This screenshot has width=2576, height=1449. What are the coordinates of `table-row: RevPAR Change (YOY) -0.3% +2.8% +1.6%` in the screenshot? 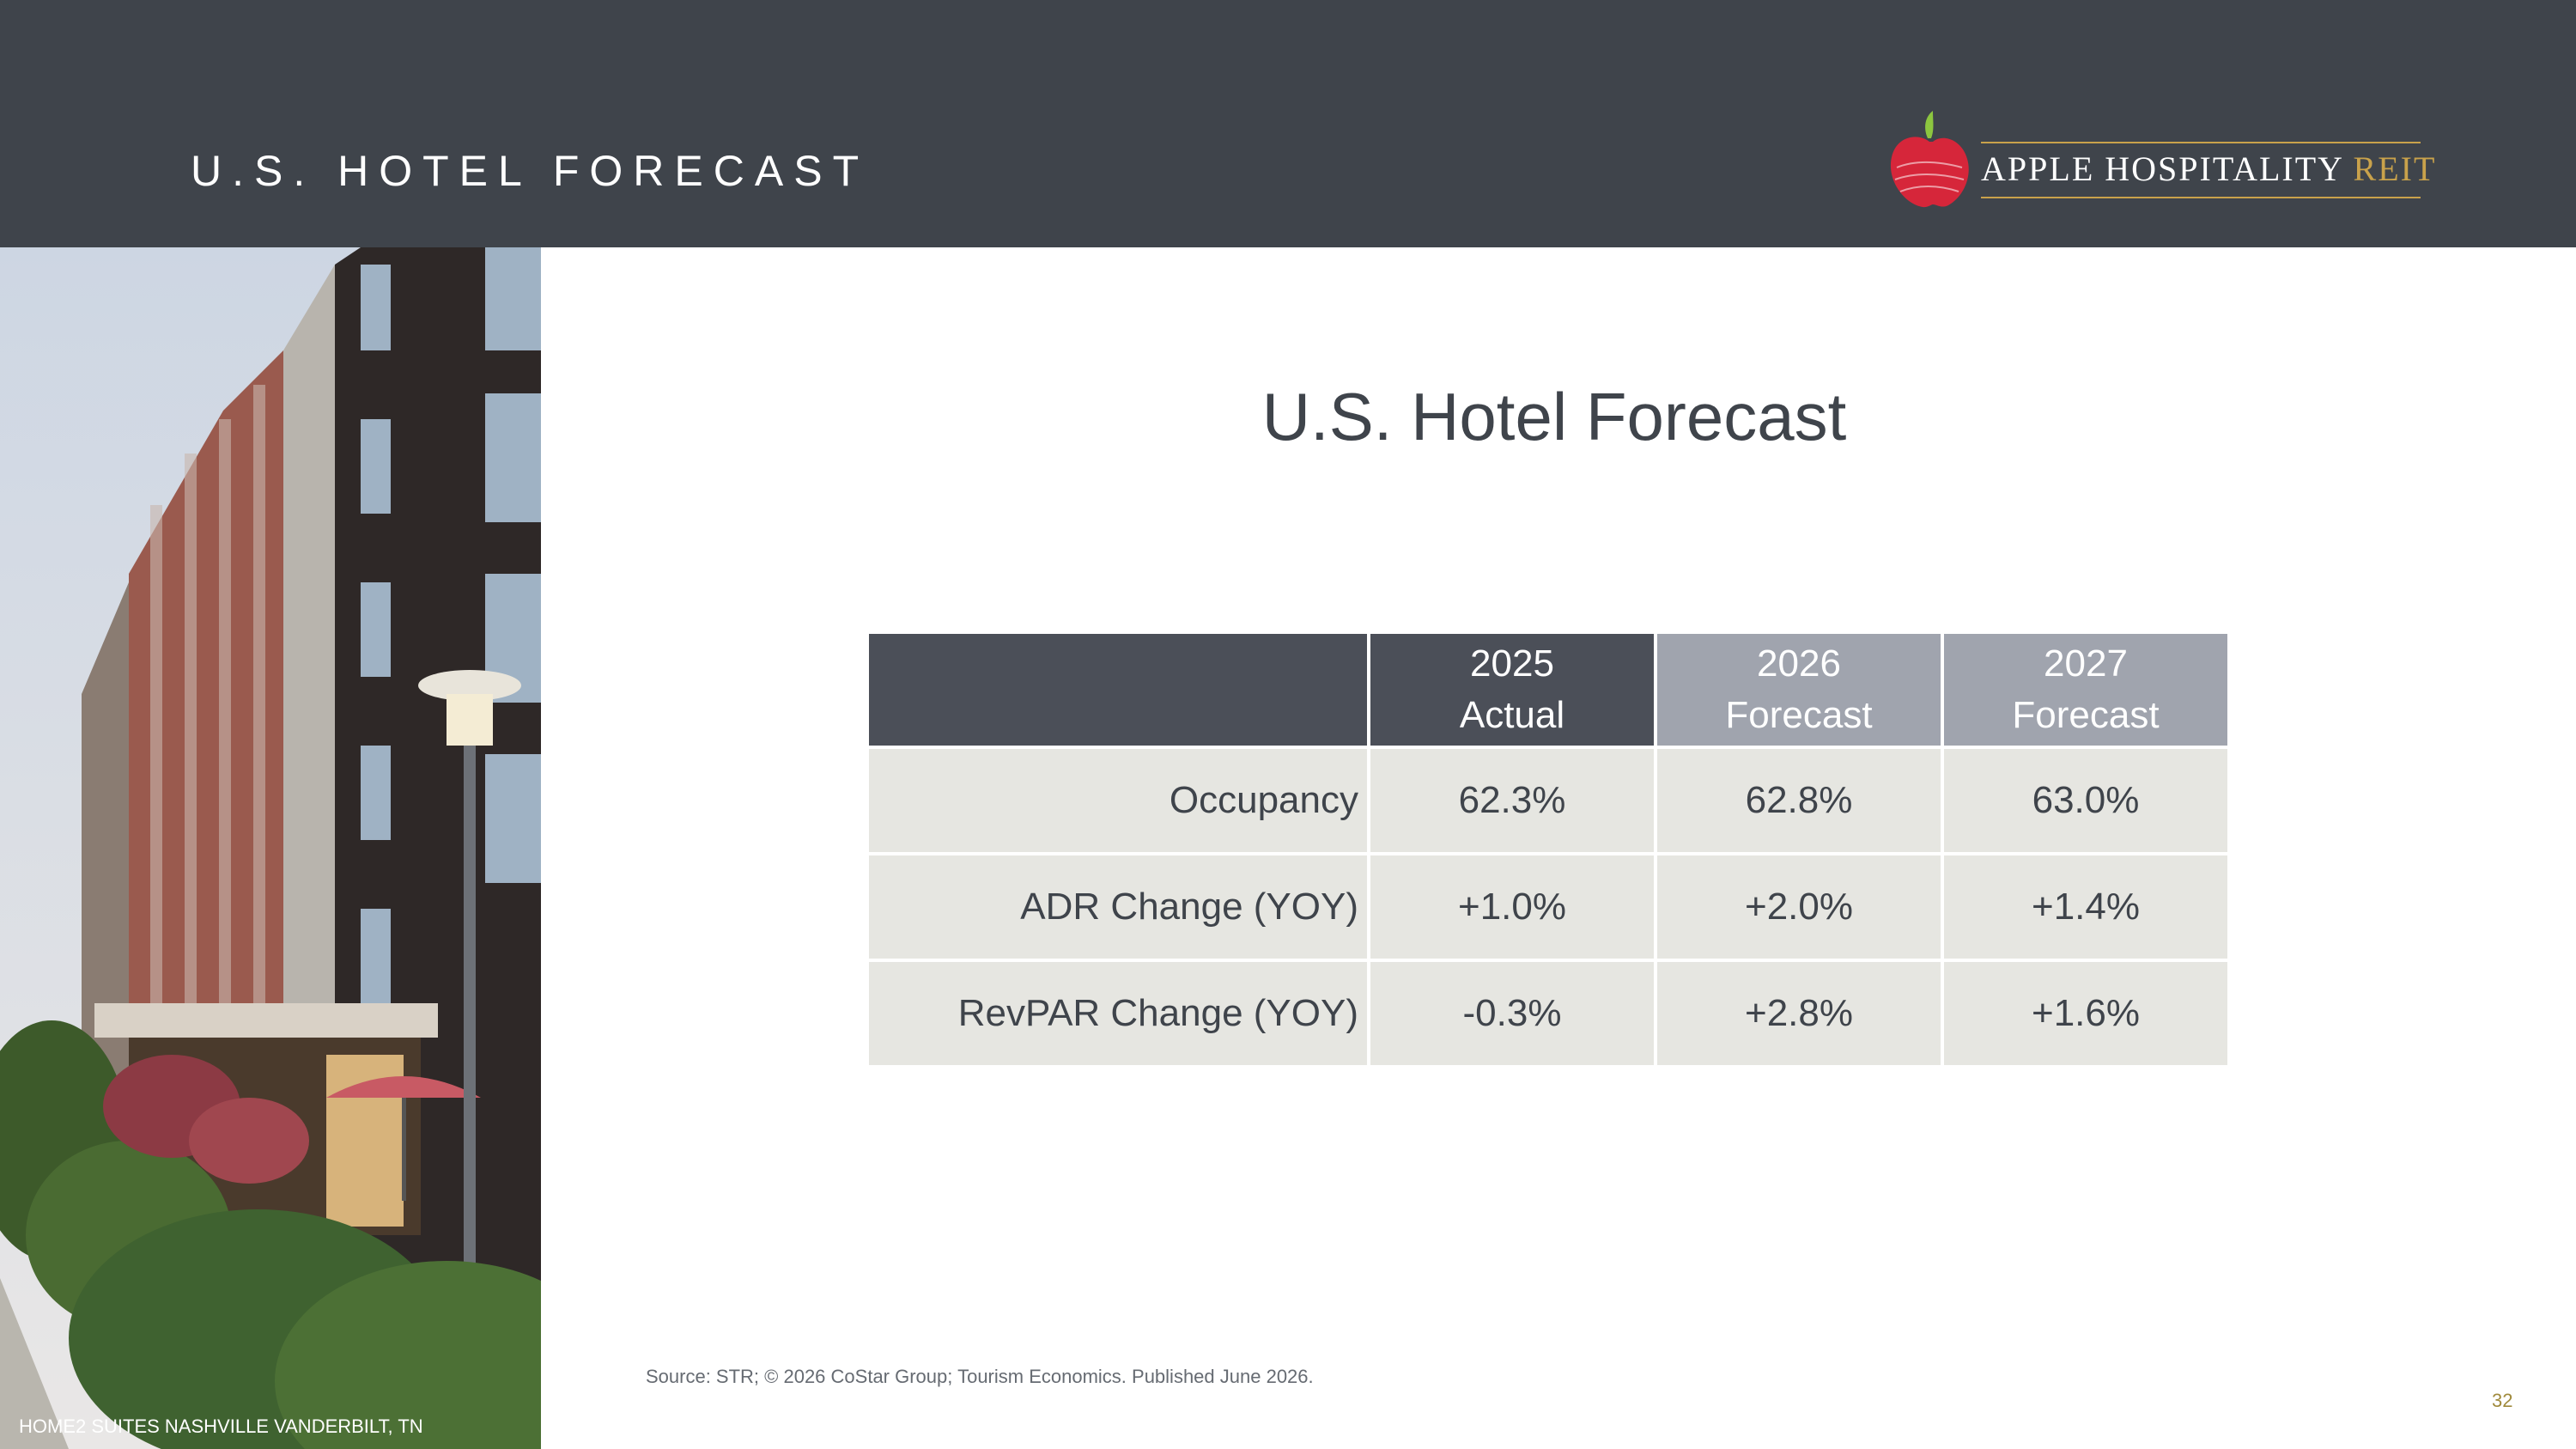 It's located at (1548, 1013).